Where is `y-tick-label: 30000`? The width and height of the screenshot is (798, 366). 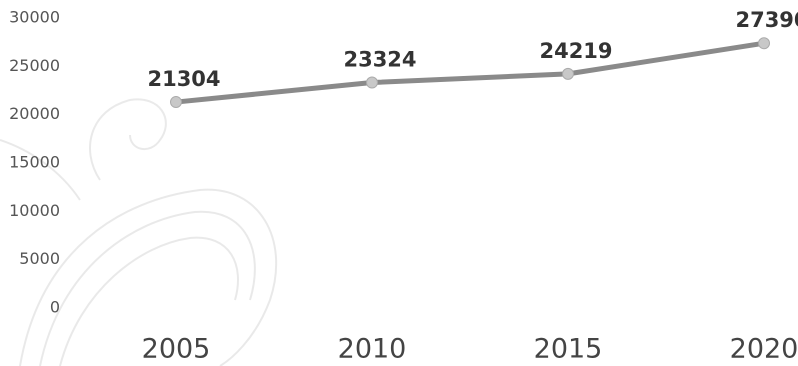
y-tick-label: 30000 is located at coordinates (34, 17).